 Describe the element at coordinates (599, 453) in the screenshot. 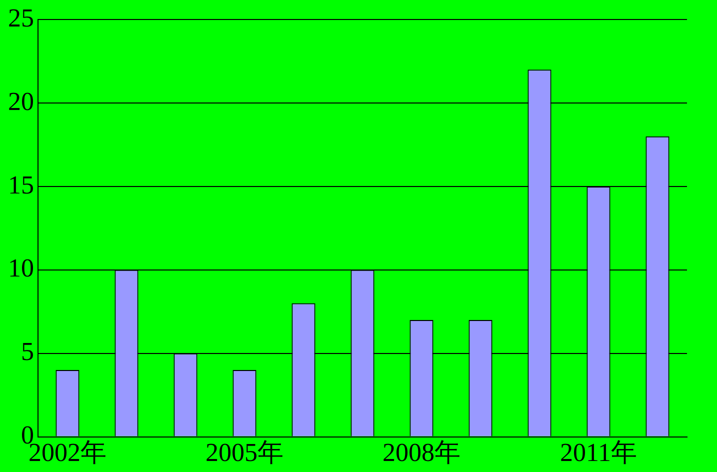

I see `x-tick-label: 2011年` at that location.